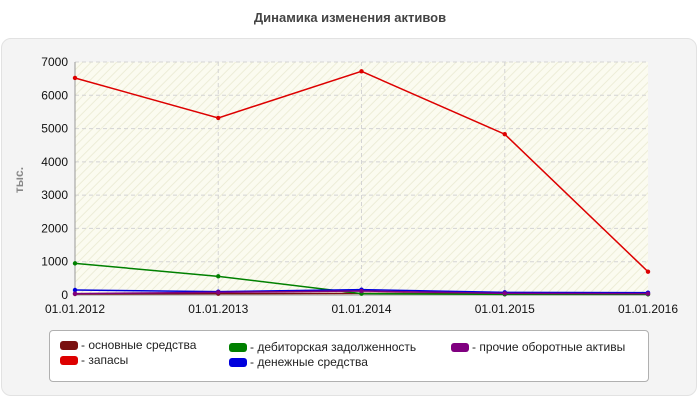 The image size is (700, 400). Describe the element at coordinates (350, 17) in the screenshot. I see `chart-title: Динамика изменения активов` at that location.